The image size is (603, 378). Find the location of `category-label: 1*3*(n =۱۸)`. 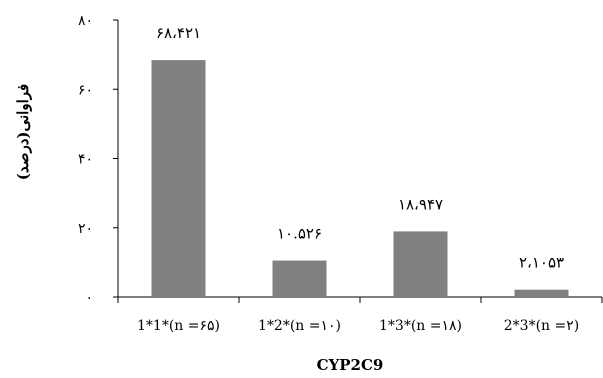

category-label: 1*3*(n =۱۸) is located at coordinates (420, 326).